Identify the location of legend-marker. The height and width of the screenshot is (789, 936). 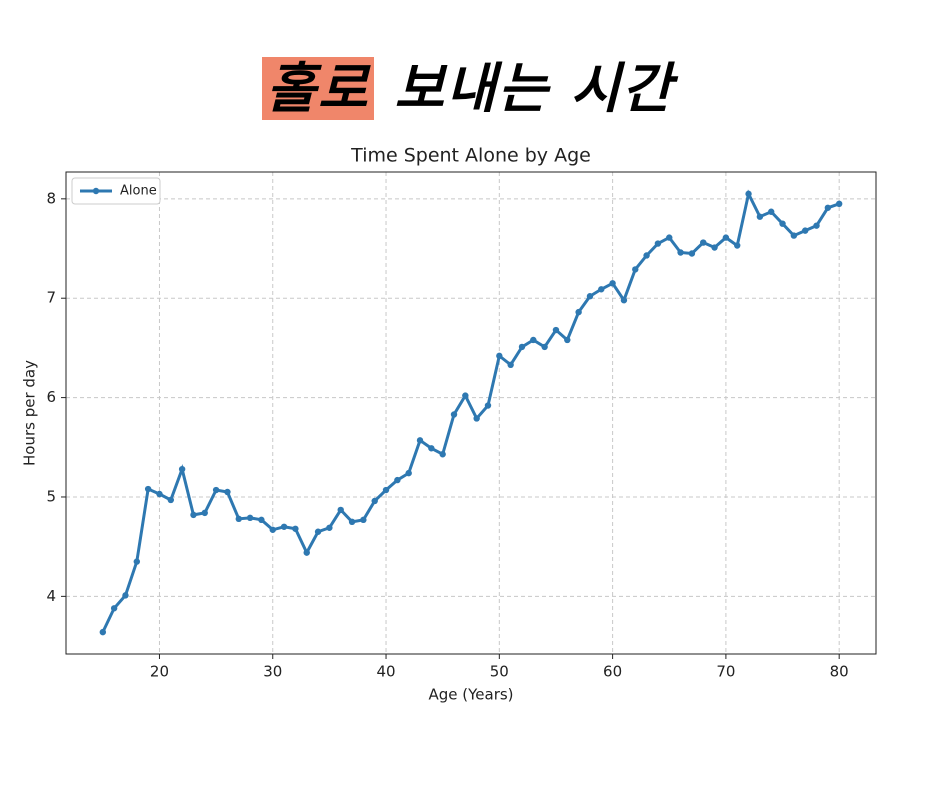
(96, 191).